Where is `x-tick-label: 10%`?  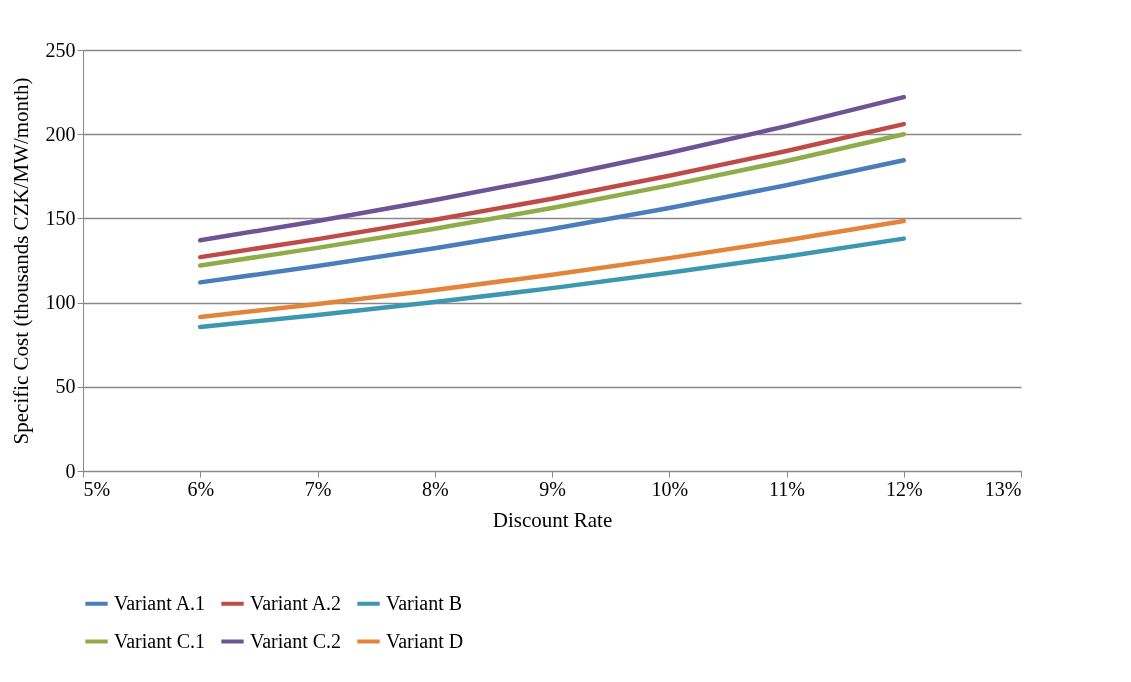
x-tick-label: 10% is located at coordinates (670, 488).